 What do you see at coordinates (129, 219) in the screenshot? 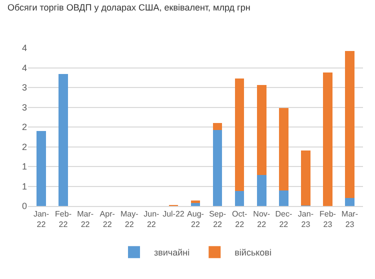
I see `x-tick-label: May-22` at bounding box center [129, 219].